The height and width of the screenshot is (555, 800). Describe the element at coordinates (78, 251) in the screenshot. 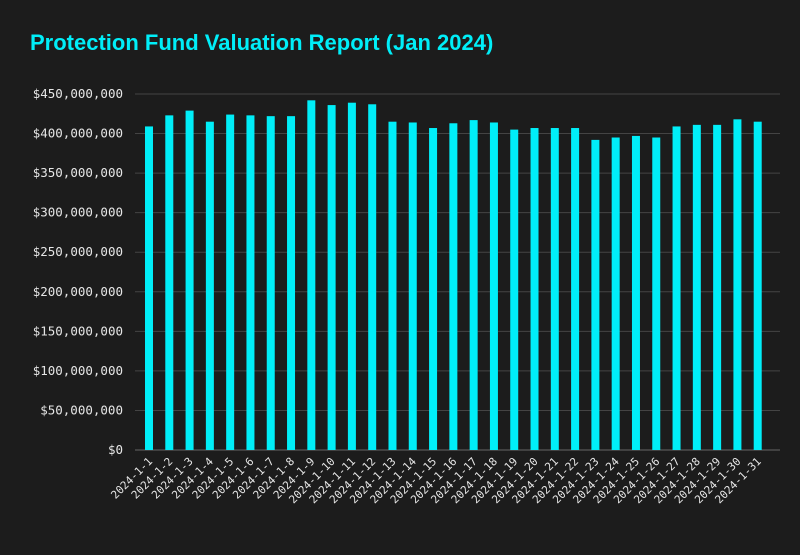

I see `y-tick-label: $250,000,000` at that location.